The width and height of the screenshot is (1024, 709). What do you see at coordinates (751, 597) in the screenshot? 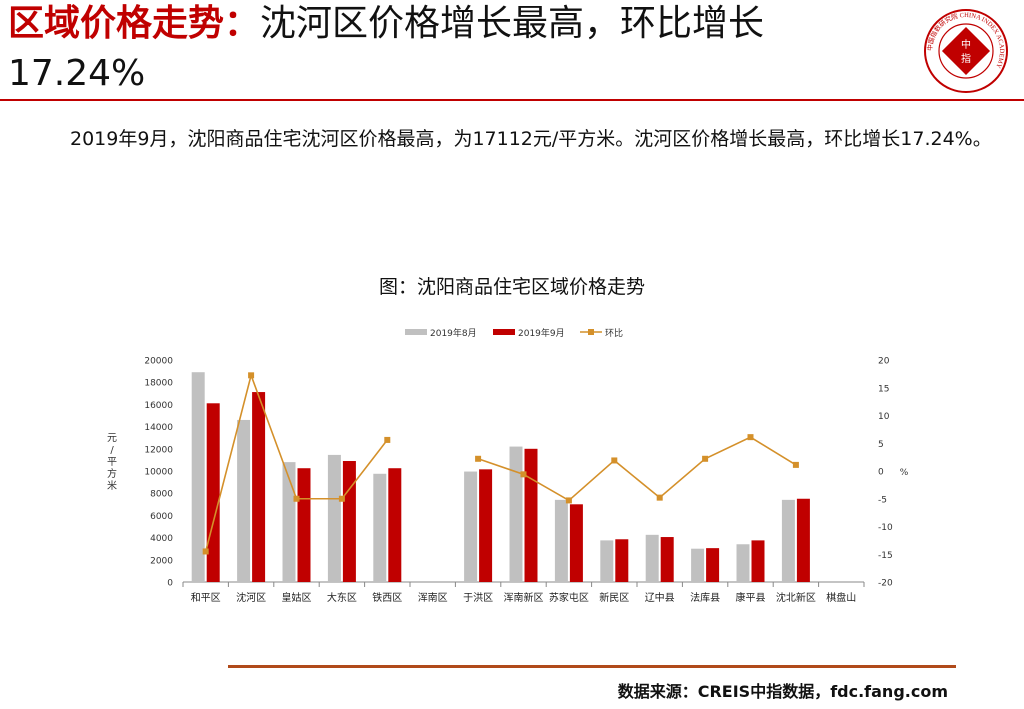
I see `x-tick-label: 康平县` at bounding box center [751, 597].